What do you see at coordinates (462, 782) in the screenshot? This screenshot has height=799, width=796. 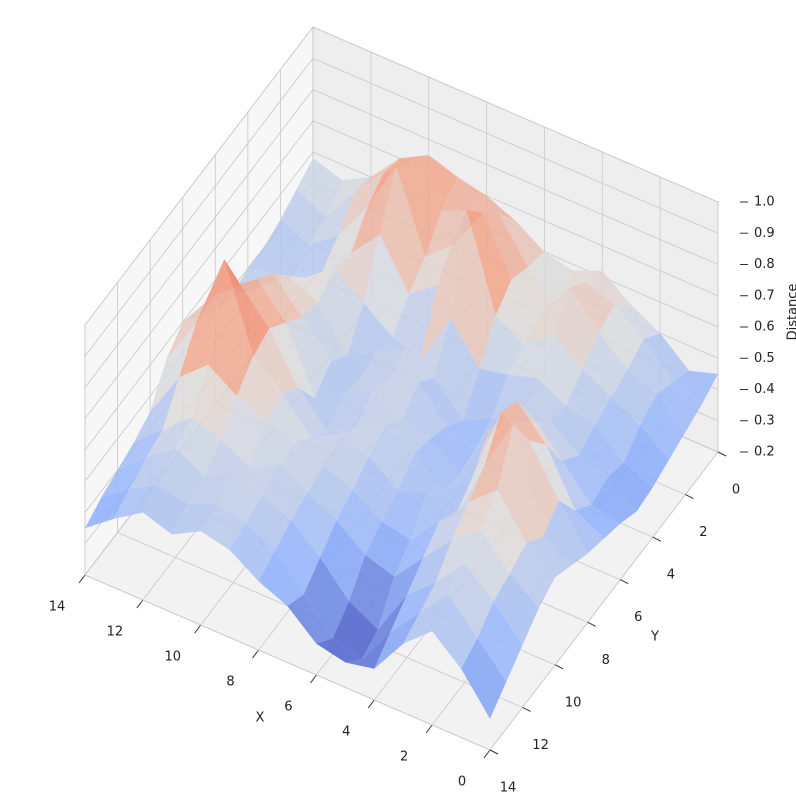 I see `x-tick-label: 0` at bounding box center [462, 782].